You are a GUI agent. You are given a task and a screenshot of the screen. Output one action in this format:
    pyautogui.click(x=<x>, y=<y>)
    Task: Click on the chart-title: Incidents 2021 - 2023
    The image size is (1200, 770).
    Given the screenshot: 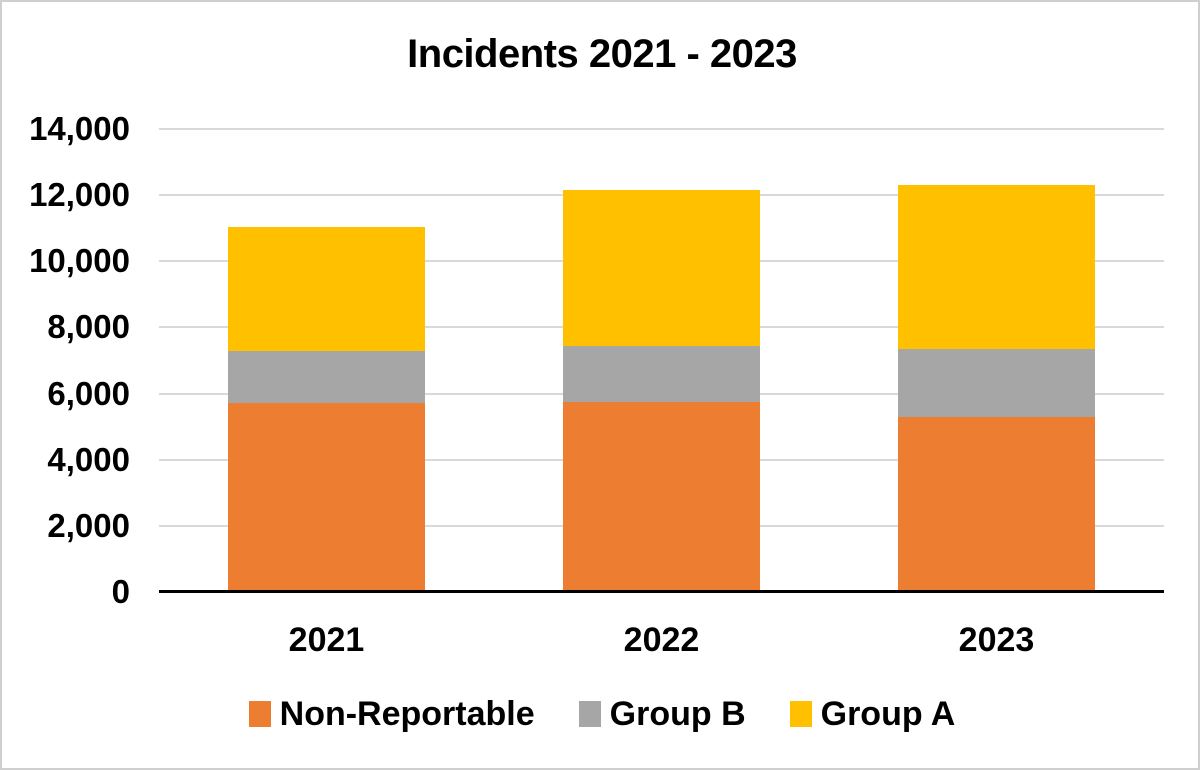 What is the action you would take?
    pyautogui.click(x=602, y=54)
    